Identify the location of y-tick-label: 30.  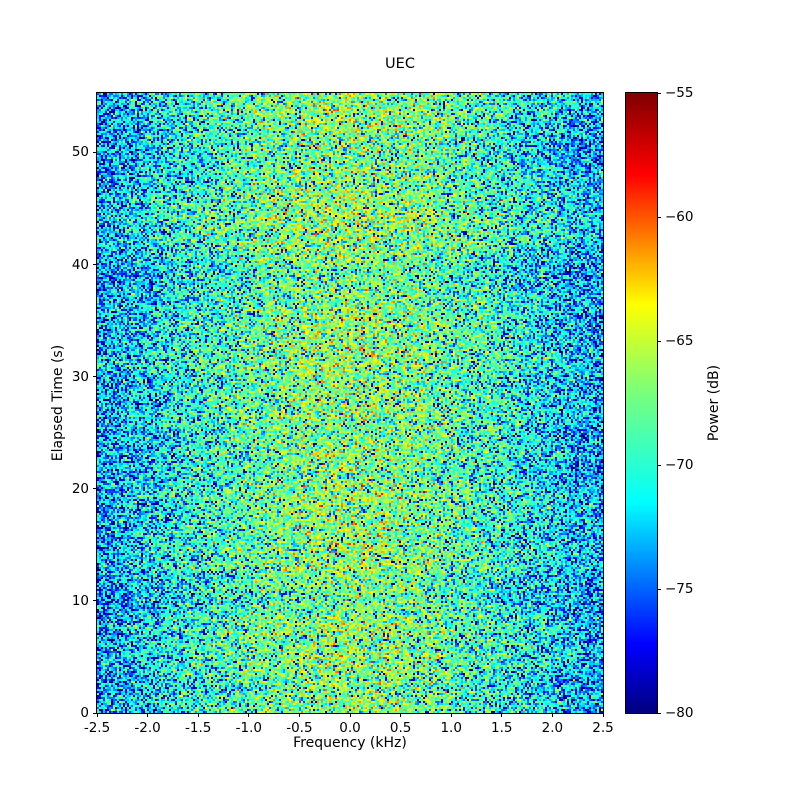
(80, 376).